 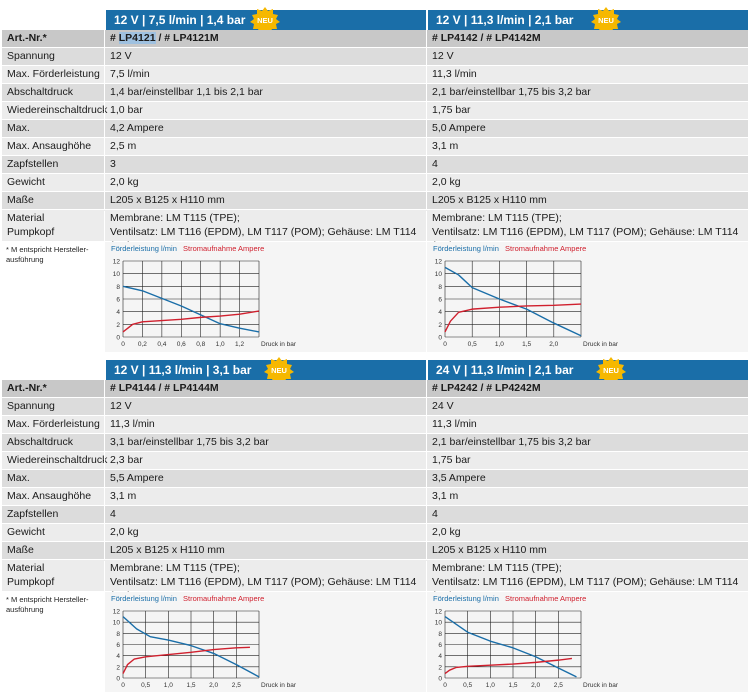 I want to click on highlighted-text: LP4121, so click(x=137, y=38).